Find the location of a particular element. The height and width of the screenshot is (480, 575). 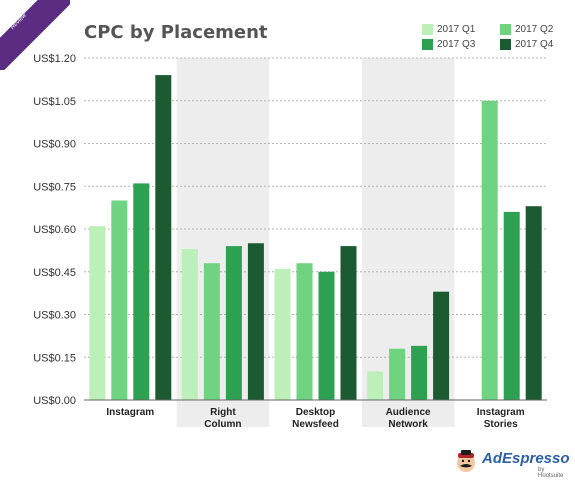

y-tick-label: US$0.60 is located at coordinates (54, 230).